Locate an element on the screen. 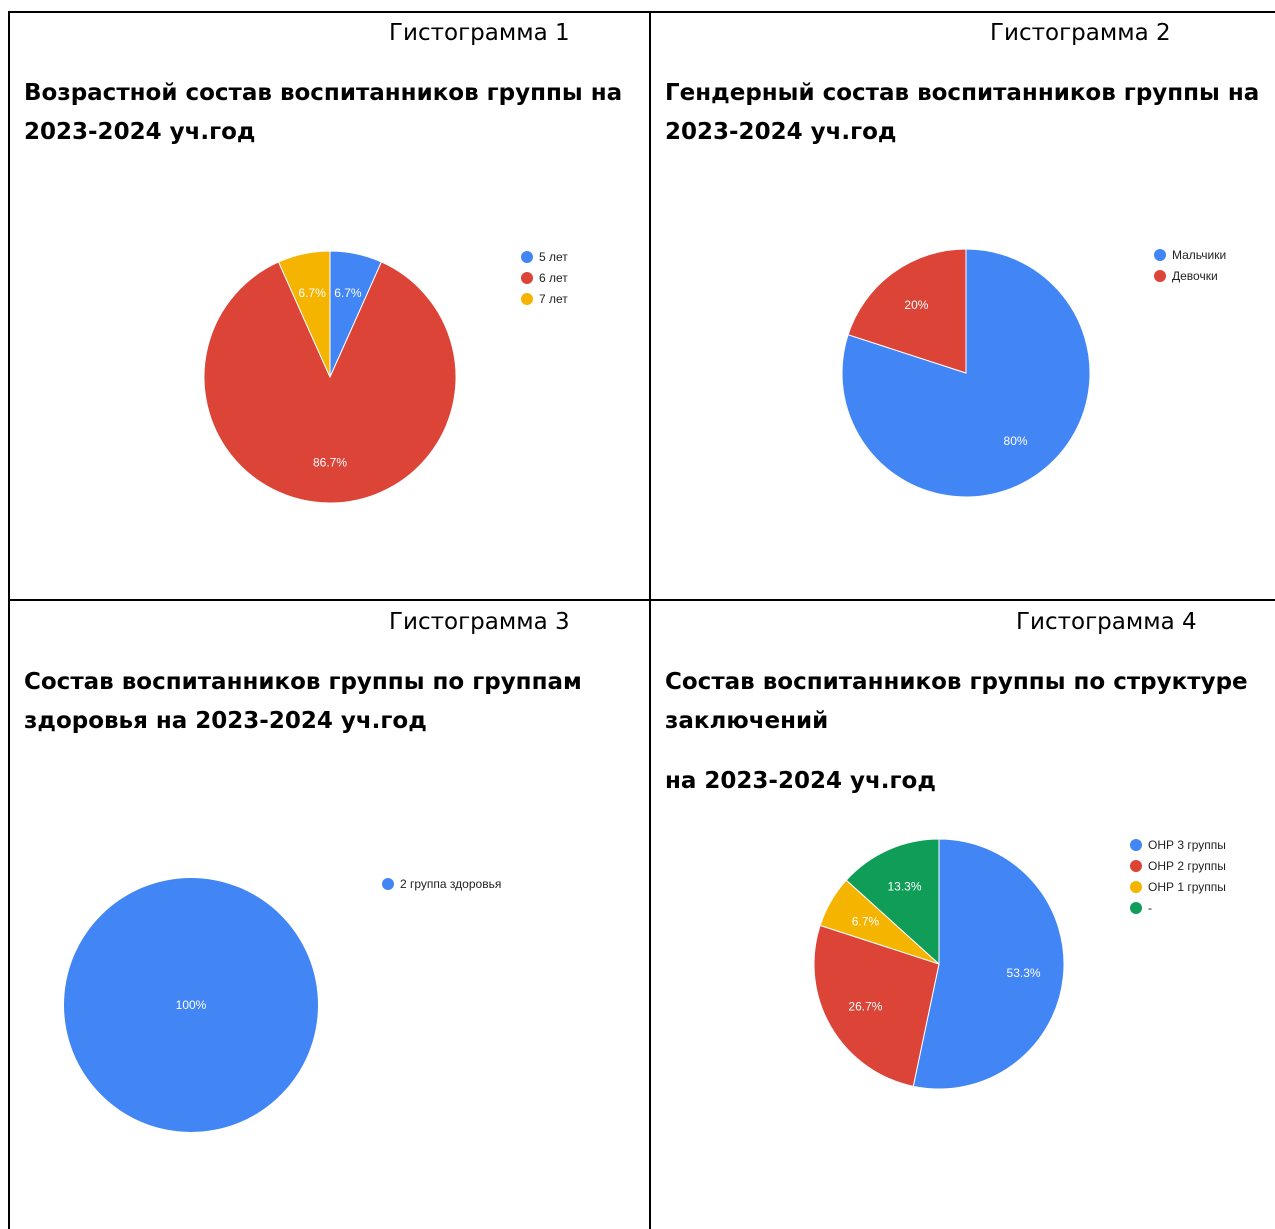  chart-title-line: Состав воспитанников группы по группам is located at coordinates (303, 682).